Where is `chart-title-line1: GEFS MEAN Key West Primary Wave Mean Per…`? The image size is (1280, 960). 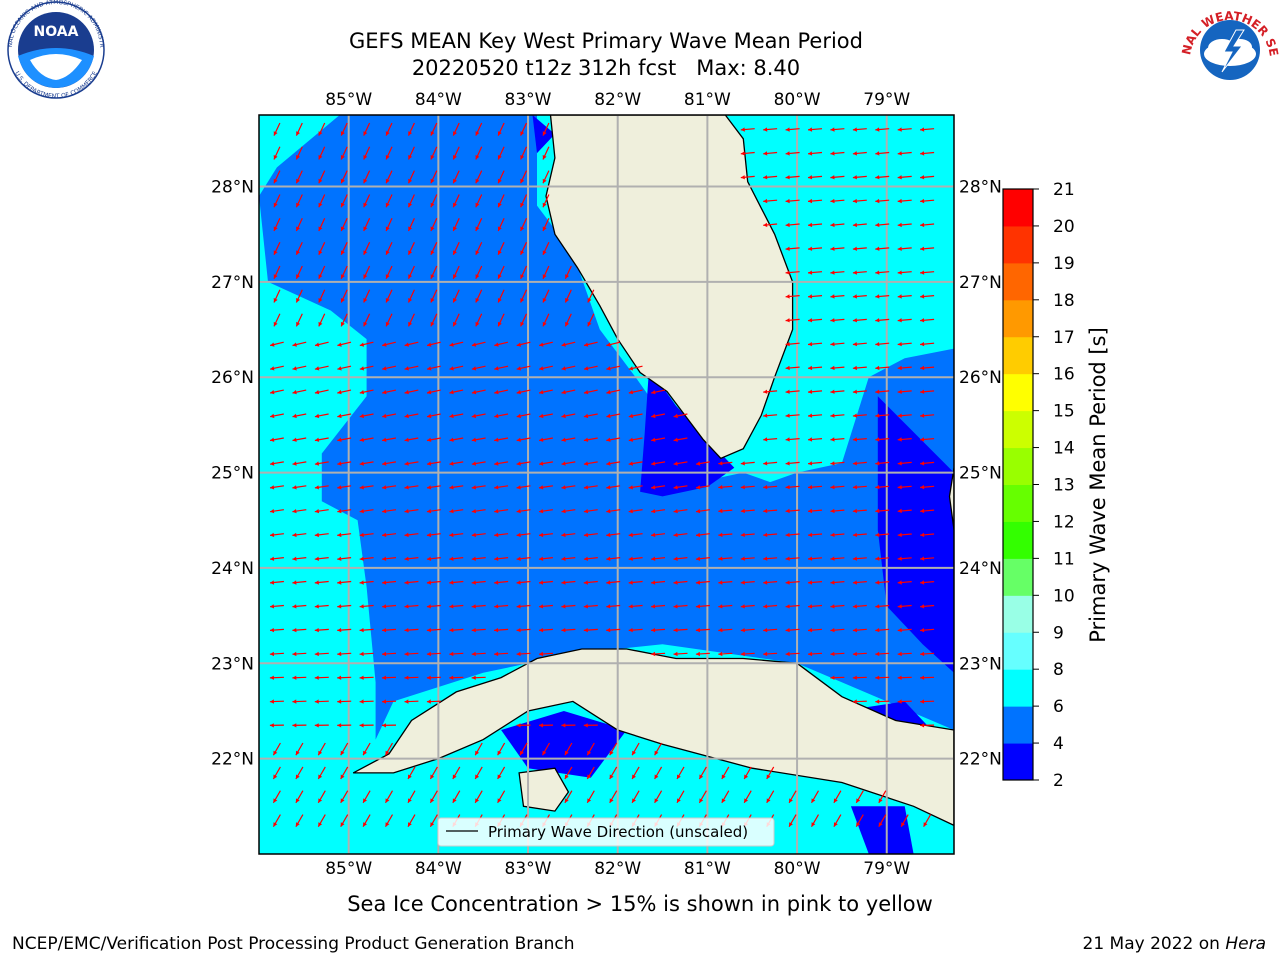
chart-title-line1: GEFS MEAN Key West Primary Wave Mean Per… is located at coordinates (606, 41).